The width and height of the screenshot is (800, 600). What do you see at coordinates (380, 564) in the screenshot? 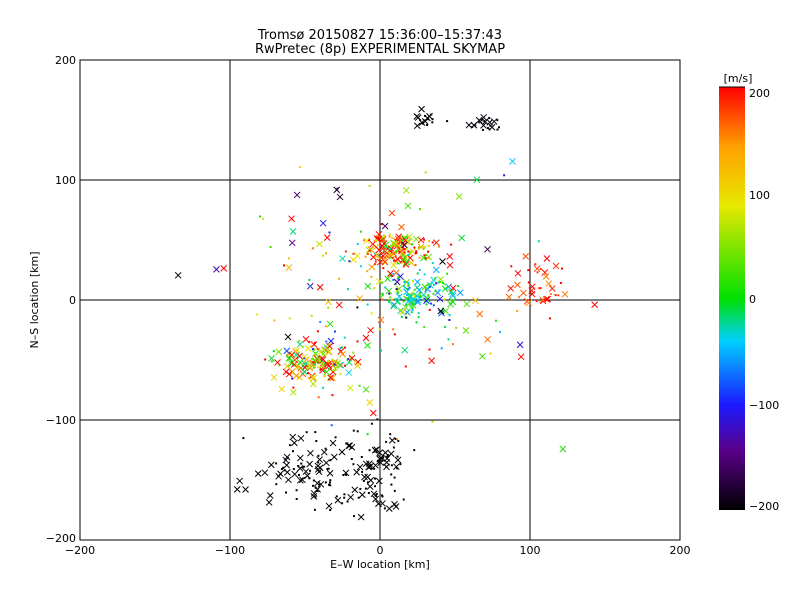
I see `x-axis-label: E–W location [km]` at bounding box center [380, 564].